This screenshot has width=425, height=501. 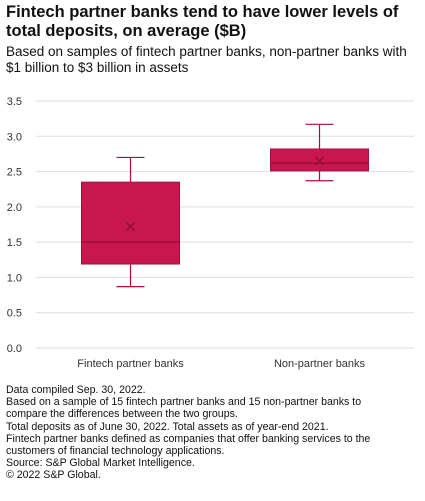 What do you see at coordinates (76, 390) in the screenshot?
I see `note-line: Data compiled Sep. 30, 2022.` at bounding box center [76, 390].